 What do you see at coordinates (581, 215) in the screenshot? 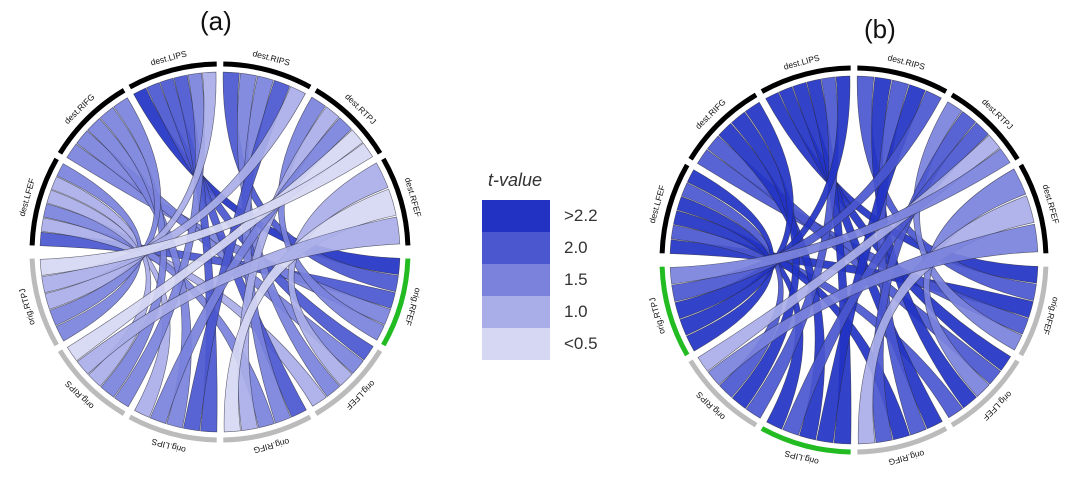
I see `legend-label: >2.2` at bounding box center [581, 215].